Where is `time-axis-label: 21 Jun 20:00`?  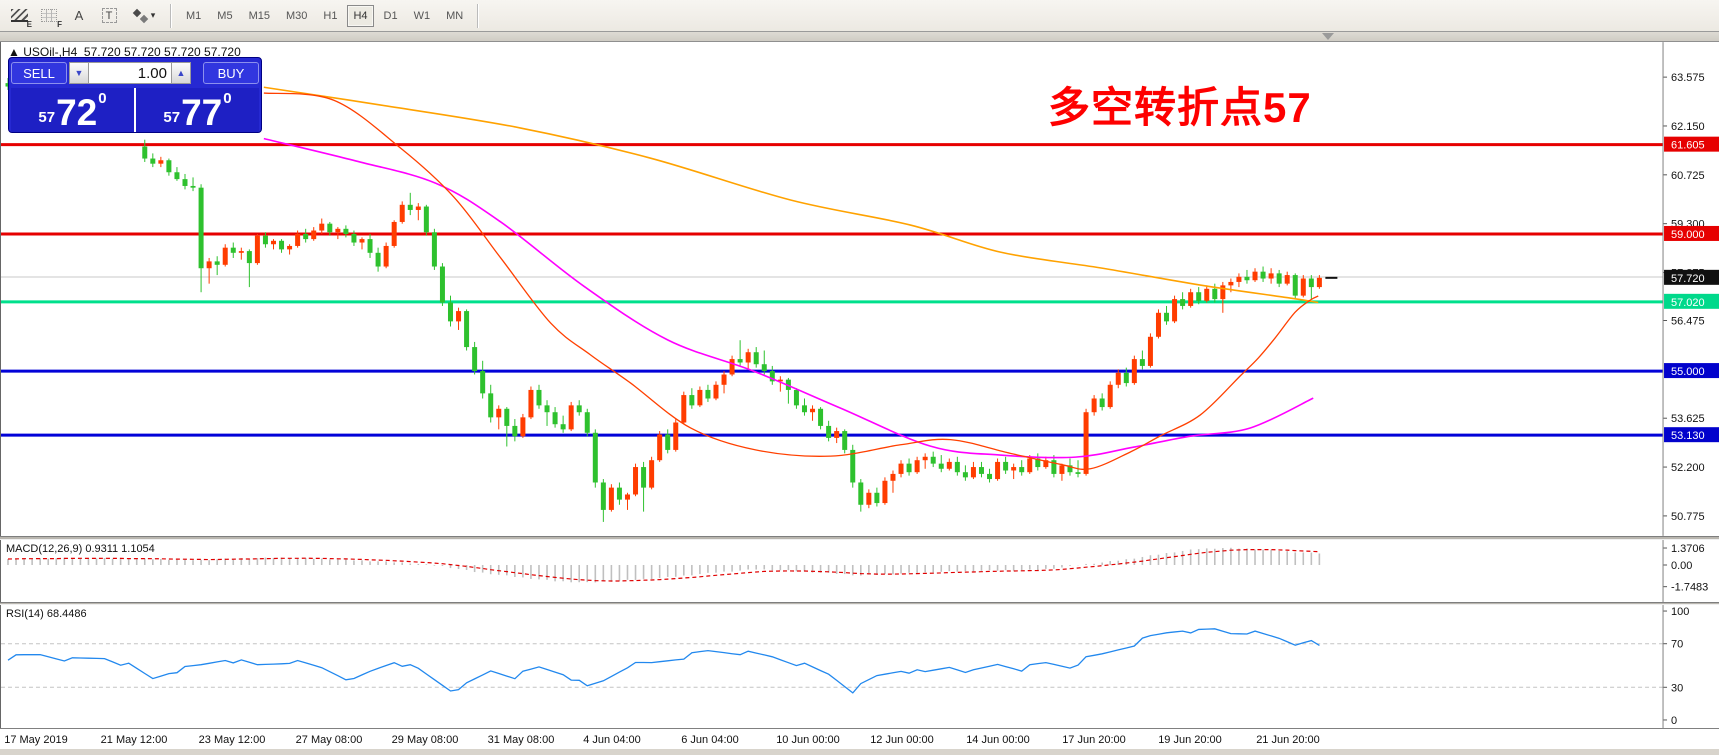
time-axis-label: 21 Jun 20:00 is located at coordinates (1288, 740).